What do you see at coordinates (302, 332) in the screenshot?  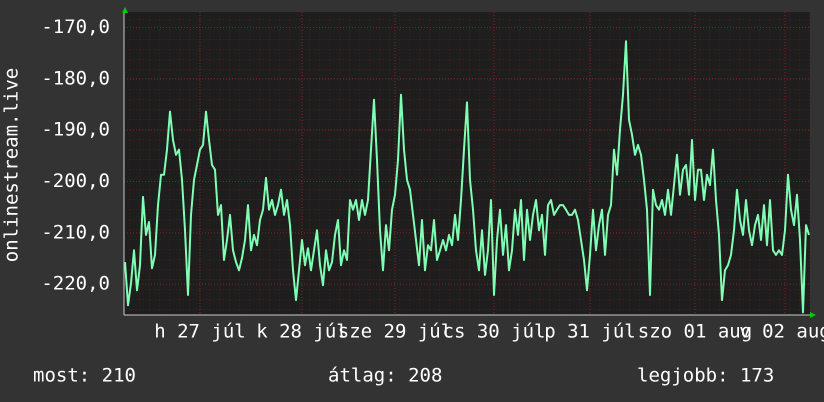 I see `x-tick-label: k 28 júl` at bounding box center [302, 332].